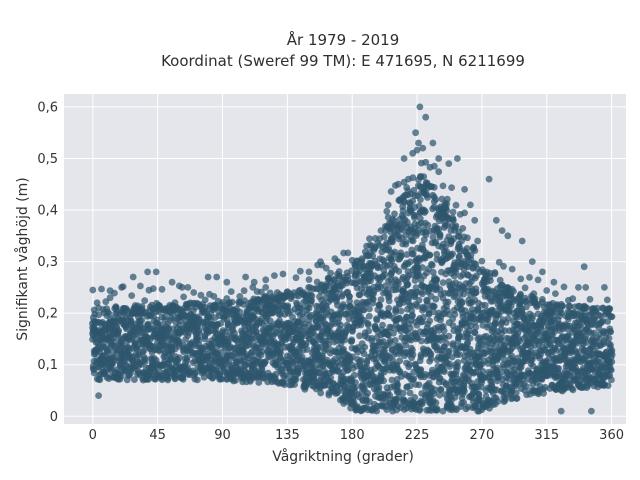 This screenshot has height=480, width=640. I want to click on x-tick-label: 0, so click(93, 435).